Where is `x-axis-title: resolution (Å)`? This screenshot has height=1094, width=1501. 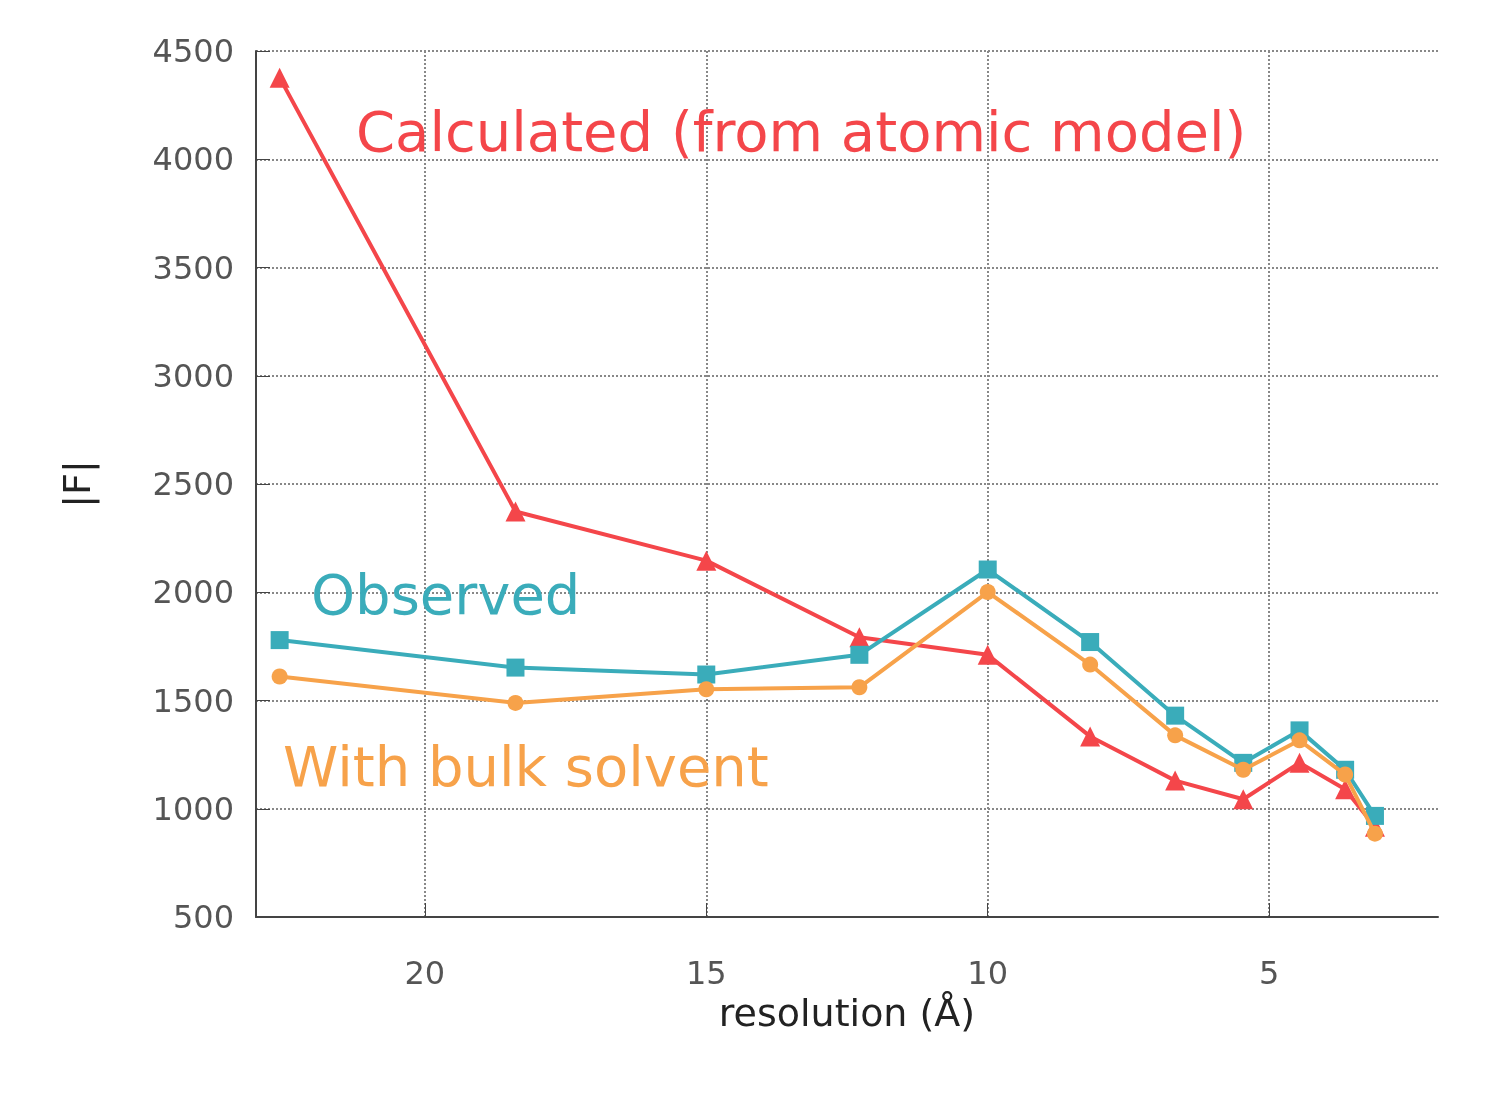 x-axis-title: resolution (Å) is located at coordinates (847, 1012).